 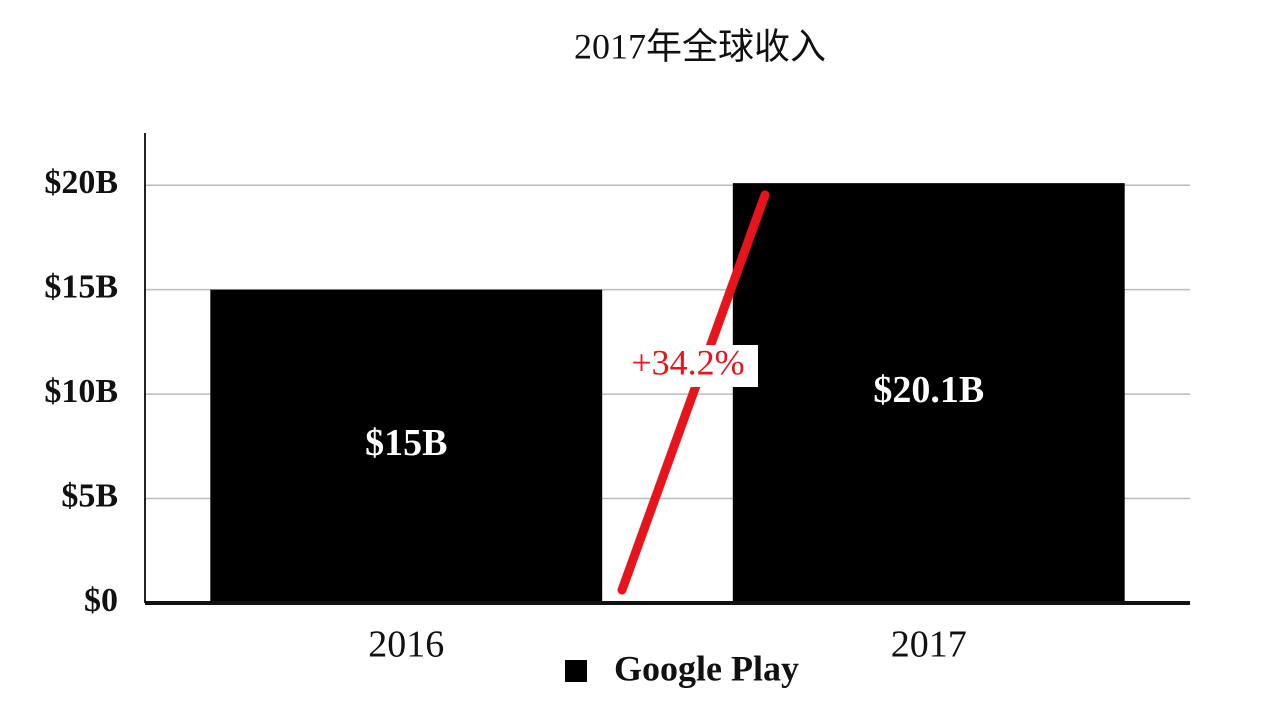 I want to click on value-label: $15B, so click(x=406, y=443).